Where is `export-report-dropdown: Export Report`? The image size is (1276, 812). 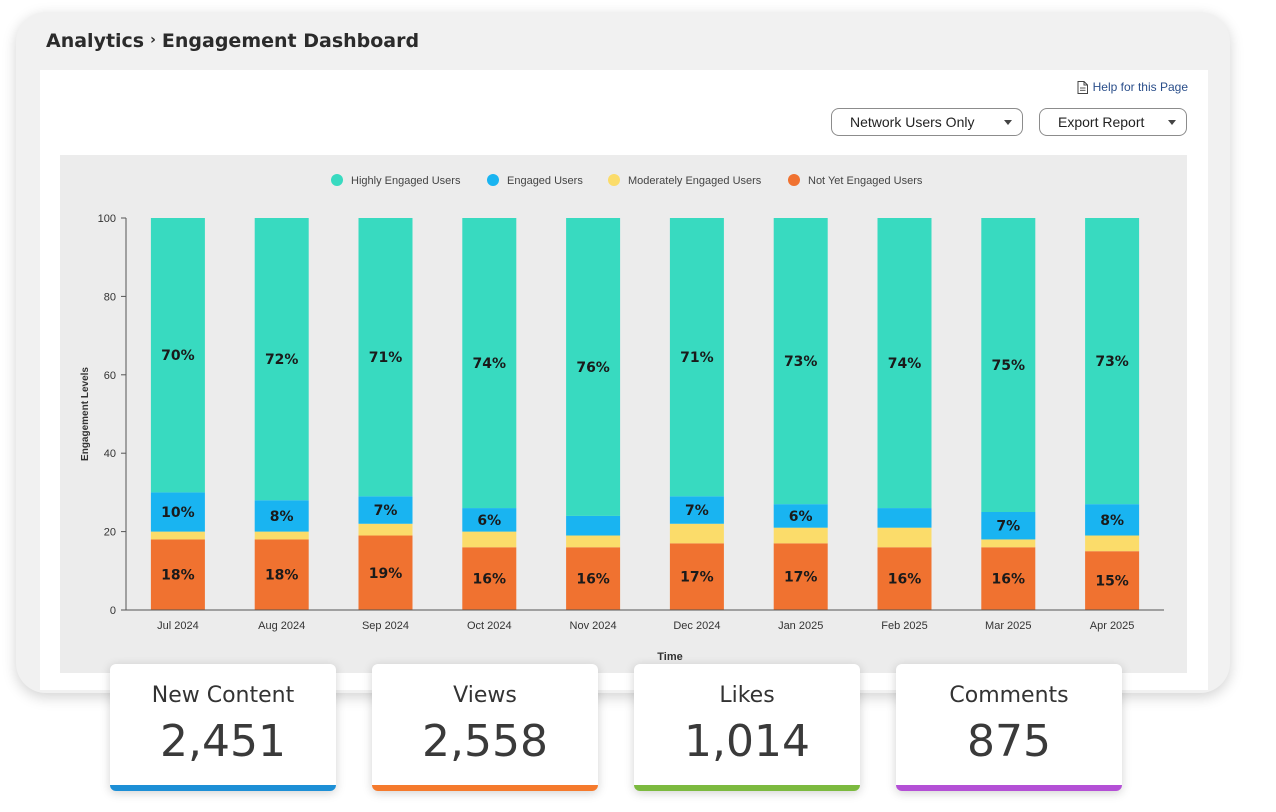
export-report-dropdown: Export Report is located at coordinates (1113, 122).